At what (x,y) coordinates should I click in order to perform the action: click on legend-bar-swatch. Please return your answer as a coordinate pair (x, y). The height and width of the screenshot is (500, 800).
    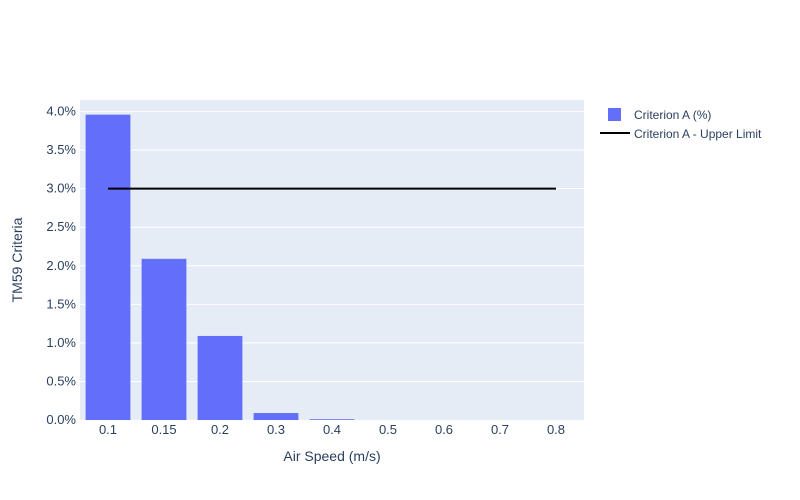
    Looking at the image, I should click on (614, 114).